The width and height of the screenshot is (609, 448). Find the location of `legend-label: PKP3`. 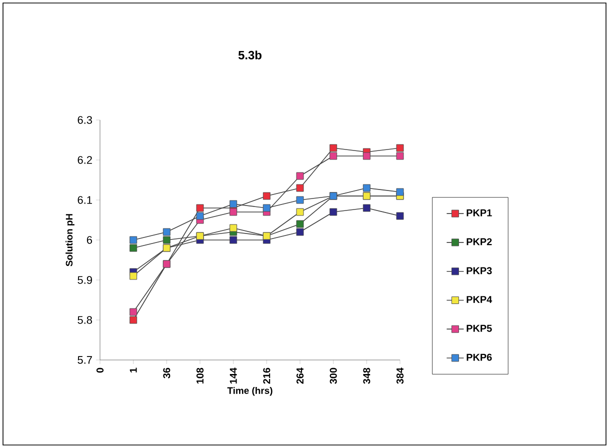

legend-label: PKP3 is located at coordinates (479, 270).